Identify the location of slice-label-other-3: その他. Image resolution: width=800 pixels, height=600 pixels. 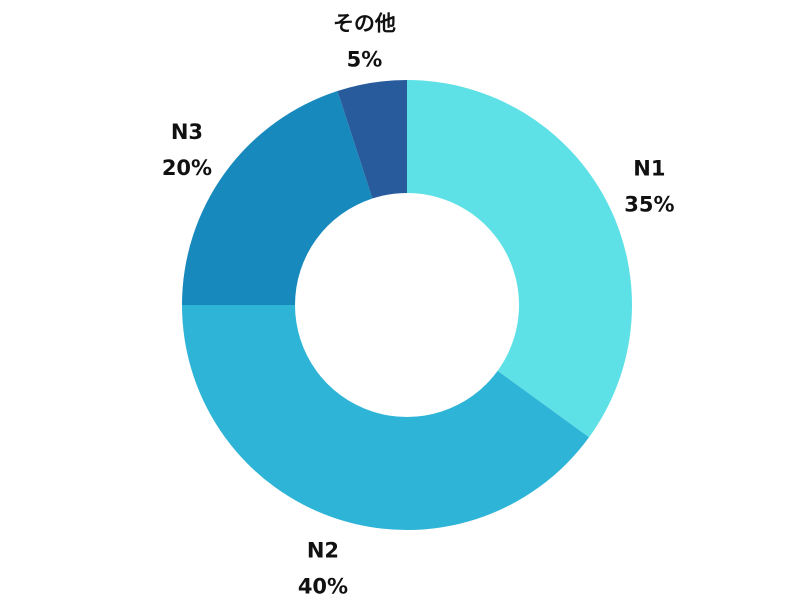
(364, 23).